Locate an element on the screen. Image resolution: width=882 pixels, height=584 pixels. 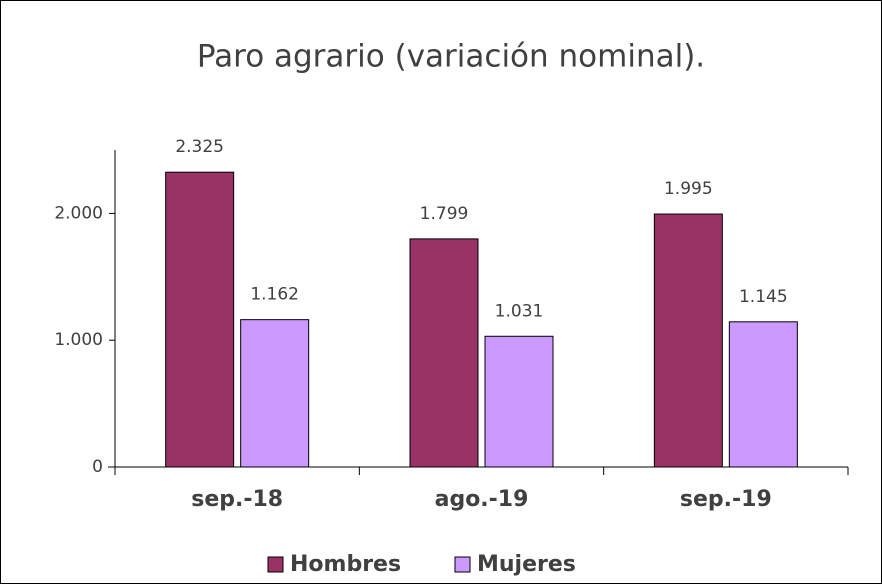
value-label: 1.162 is located at coordinates (274, 295).